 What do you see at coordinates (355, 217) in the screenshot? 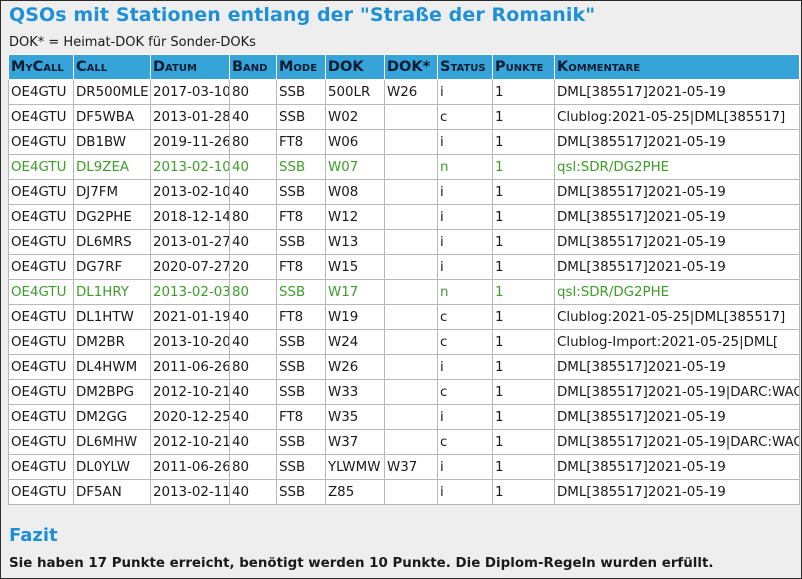
I see `cell-dok: W12` at bounding box center [355, 217].